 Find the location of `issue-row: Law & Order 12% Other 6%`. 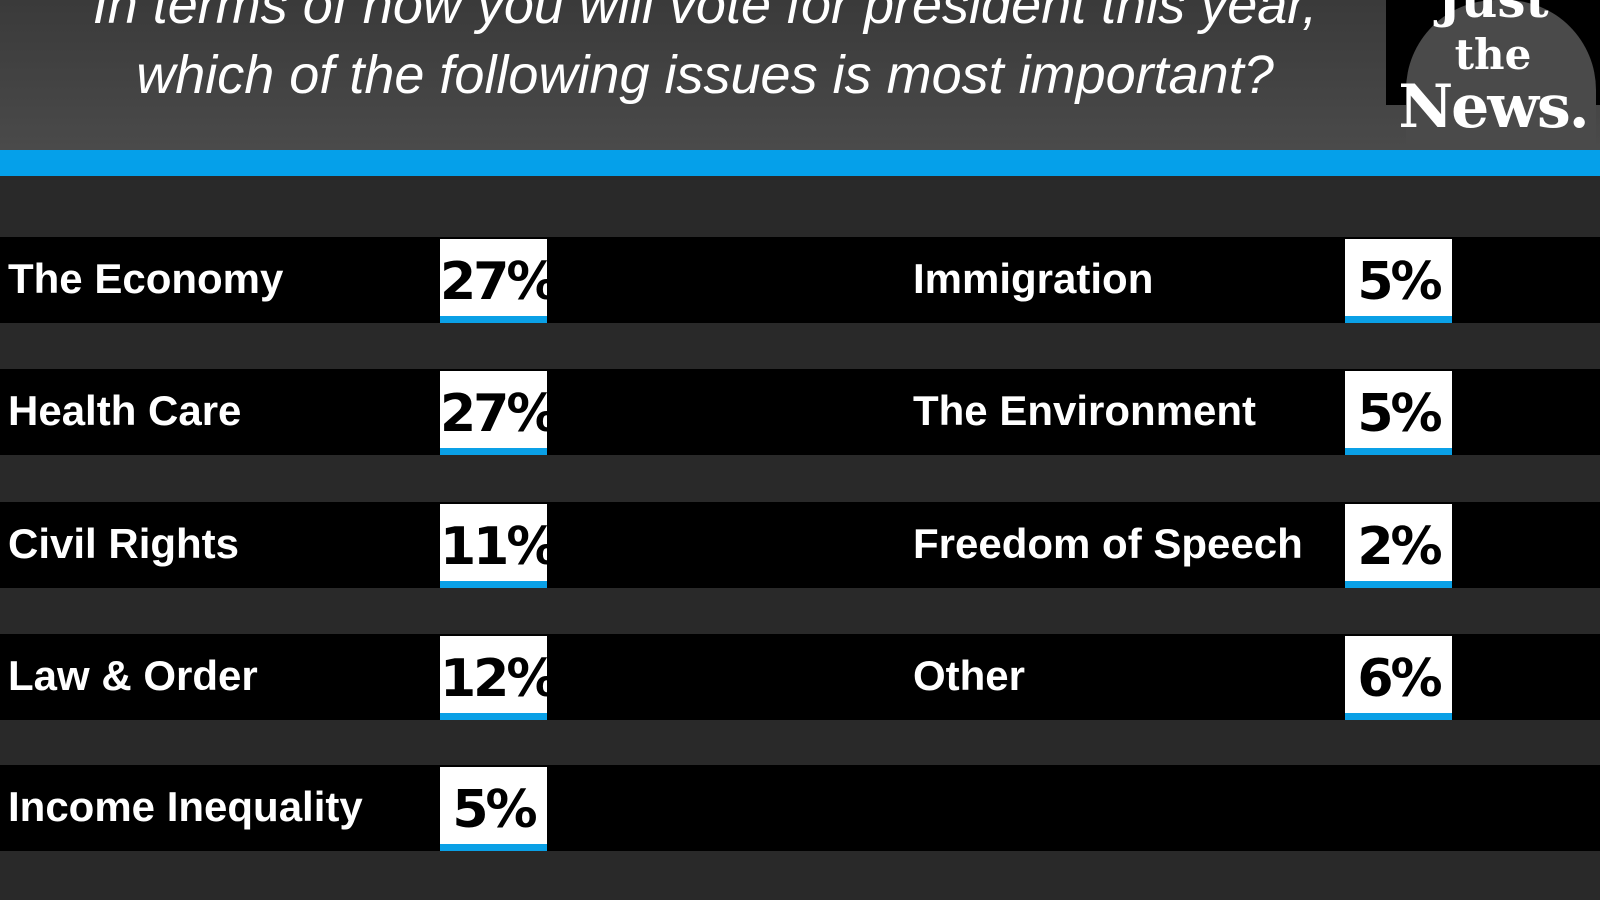

issue-row: Law & Order 12% Other 6% is located at coordinates (800, 677).